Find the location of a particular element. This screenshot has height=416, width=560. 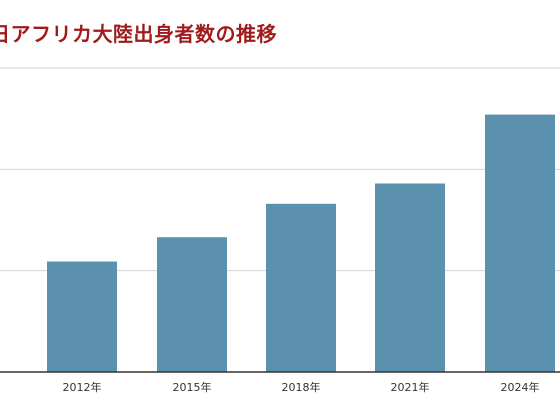

x-tick-label: 2024年 is located at coordinates (520, 387).